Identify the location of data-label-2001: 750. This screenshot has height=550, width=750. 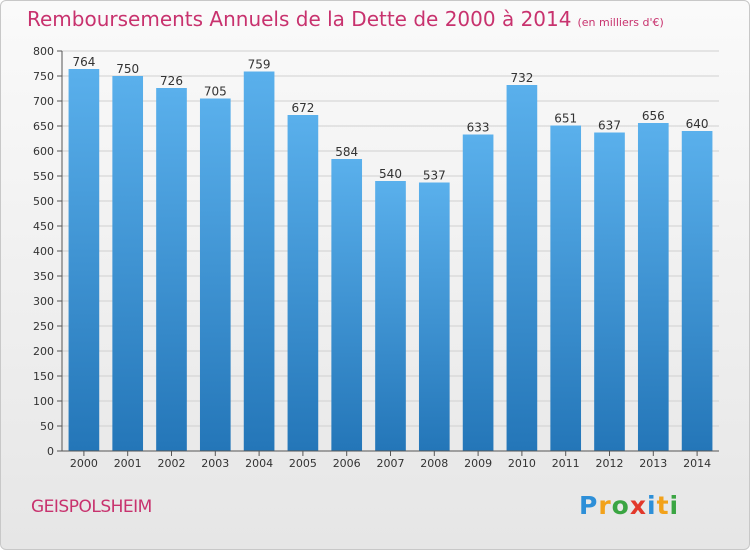
(127, 69).